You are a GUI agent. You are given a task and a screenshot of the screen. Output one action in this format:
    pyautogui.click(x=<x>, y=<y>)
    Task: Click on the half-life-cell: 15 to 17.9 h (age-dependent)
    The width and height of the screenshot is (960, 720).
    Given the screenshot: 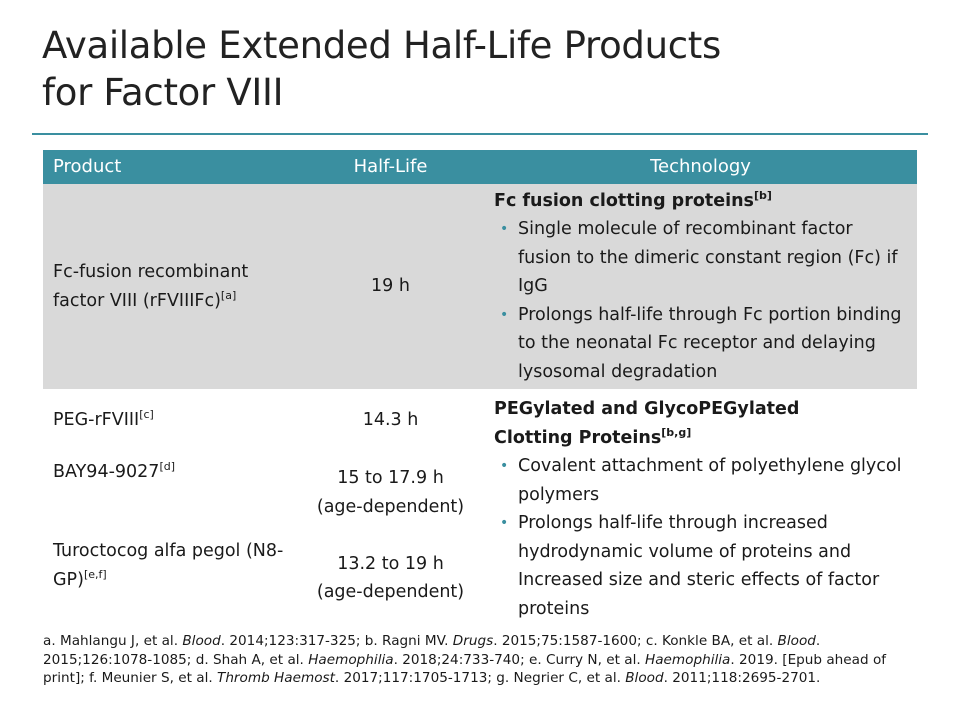 What is the action you would take?
    pyautogui.click(x=390, y=492)
    